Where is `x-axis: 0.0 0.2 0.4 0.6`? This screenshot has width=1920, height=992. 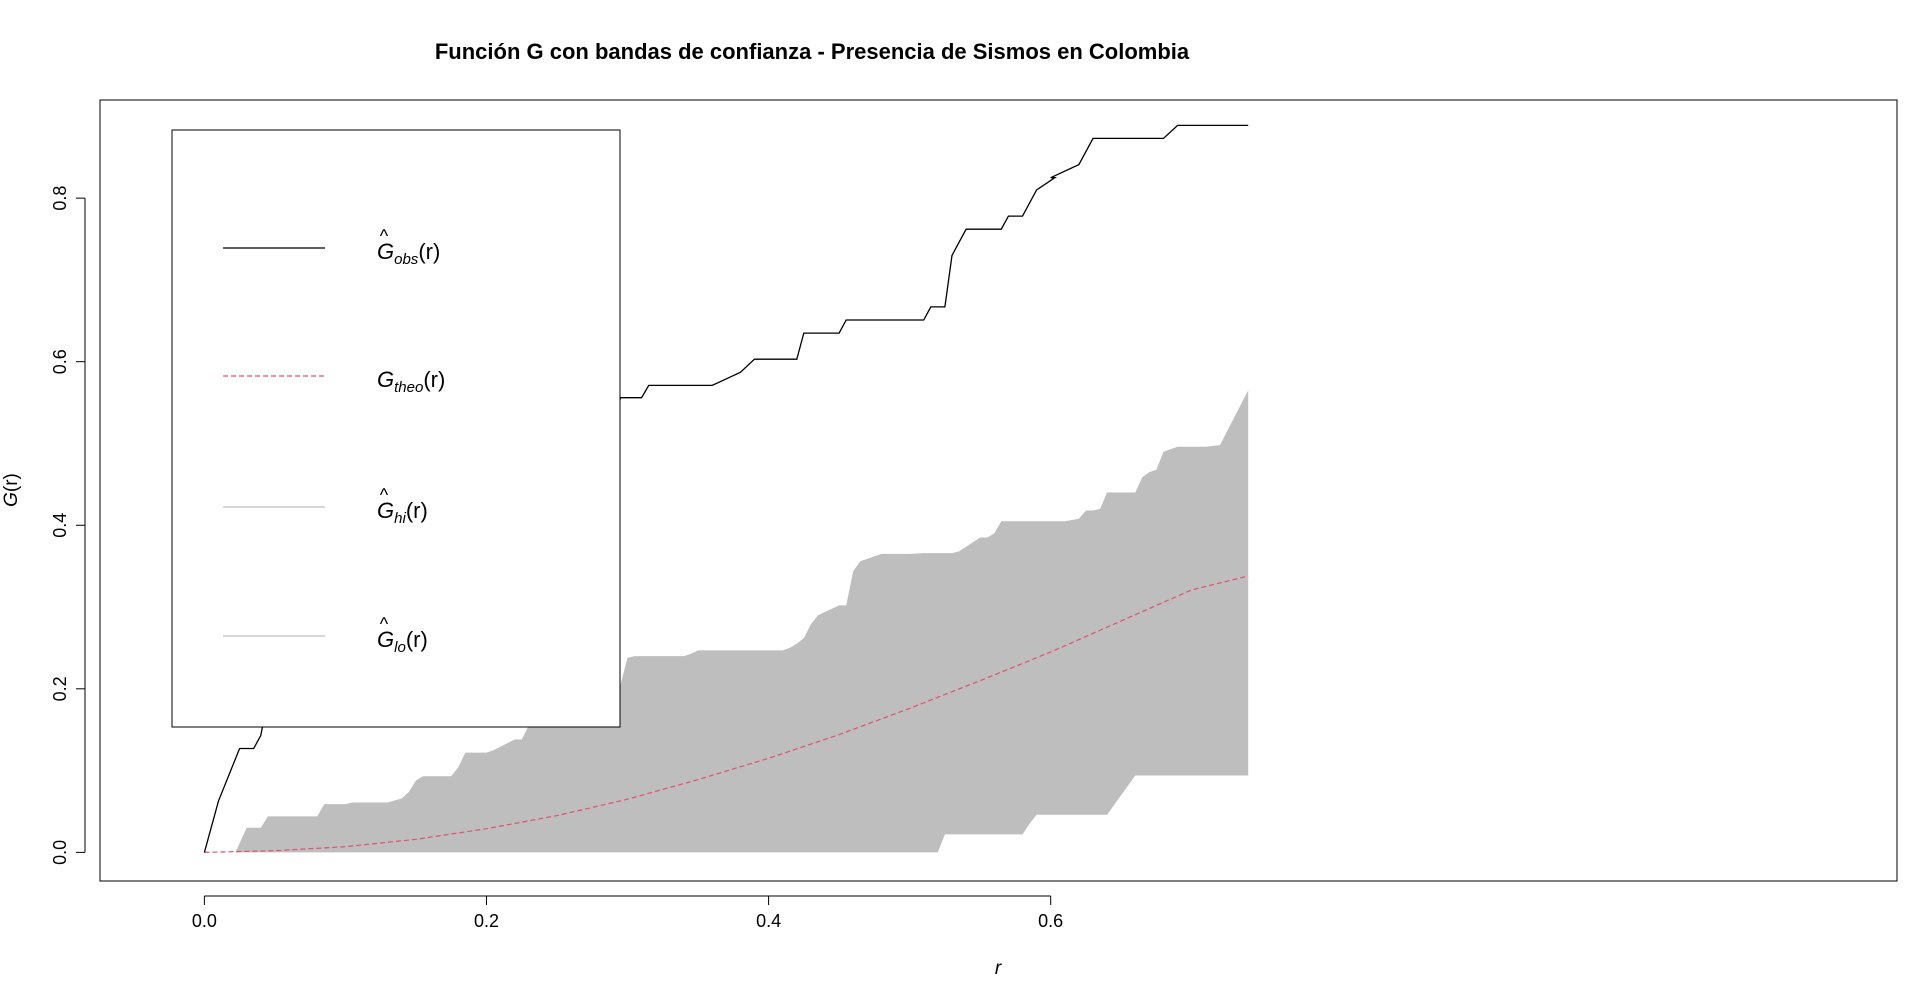
x-axis: 0.0 0.2 0.4 0.6 is located at coordinates (627, 913).